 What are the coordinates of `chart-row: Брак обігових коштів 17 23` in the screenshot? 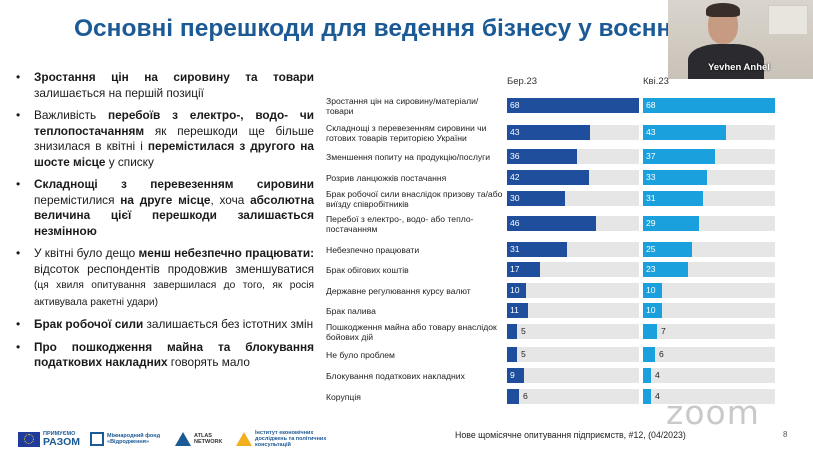 It's located at (406, 270).